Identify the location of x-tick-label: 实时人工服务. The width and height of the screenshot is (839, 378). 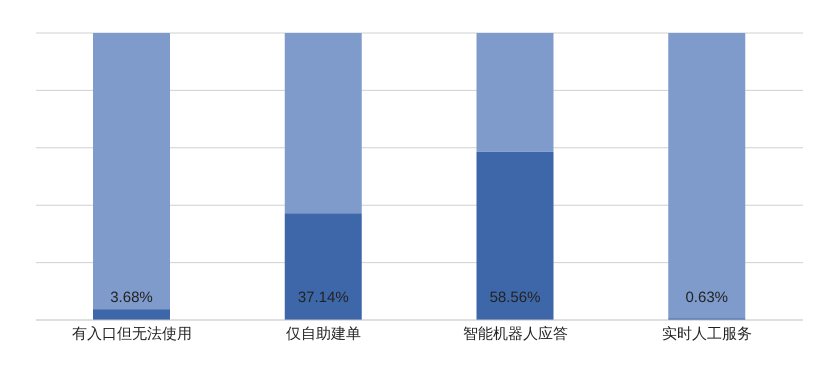
(707, 333).